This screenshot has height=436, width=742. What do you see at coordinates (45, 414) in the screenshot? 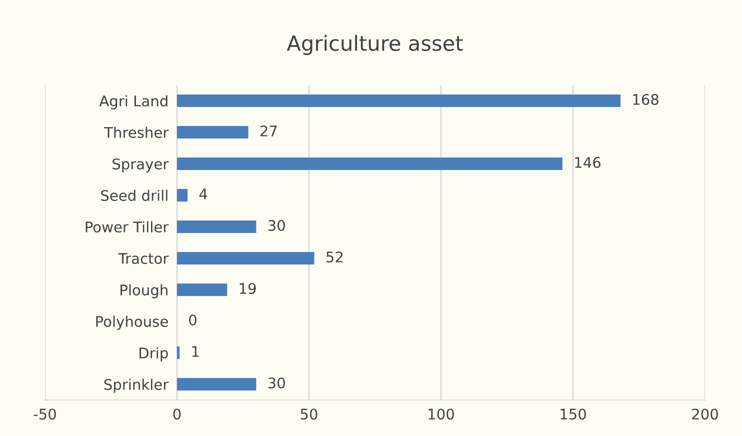
I see `x-tick-label: -50` at bounding box center [45, 414].